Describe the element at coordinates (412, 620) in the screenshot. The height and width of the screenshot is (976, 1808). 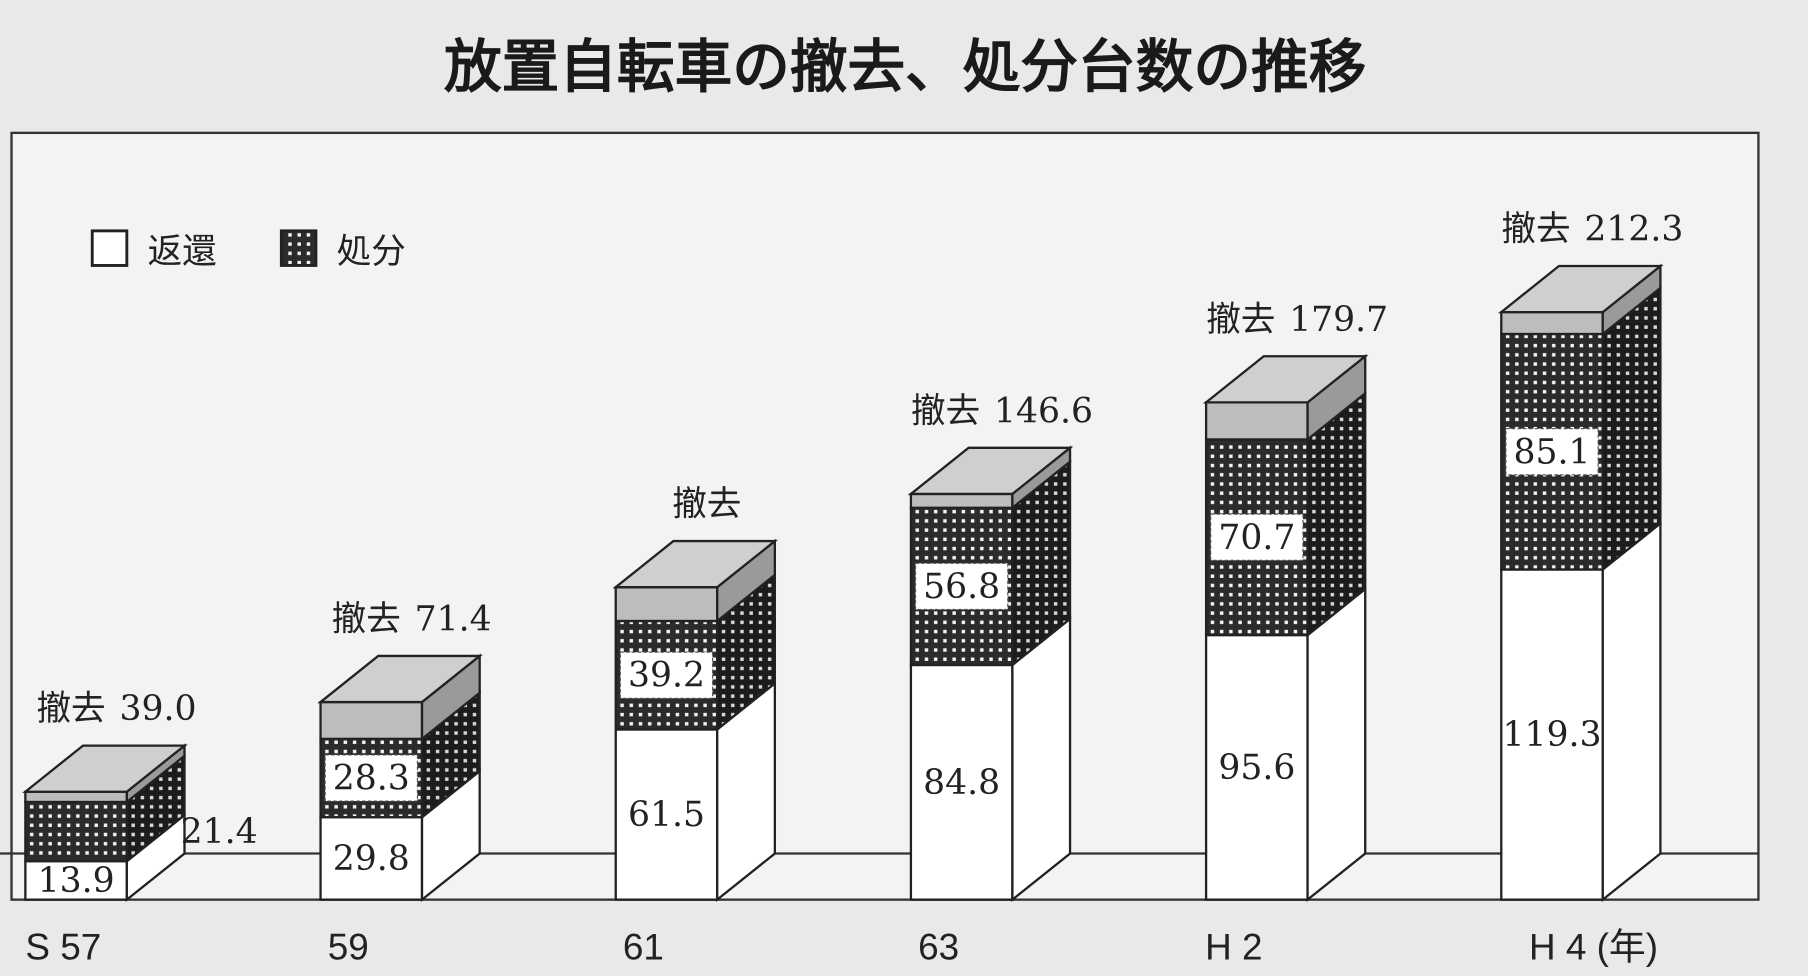
I see `total-label: 撤去 71.4` at that location.